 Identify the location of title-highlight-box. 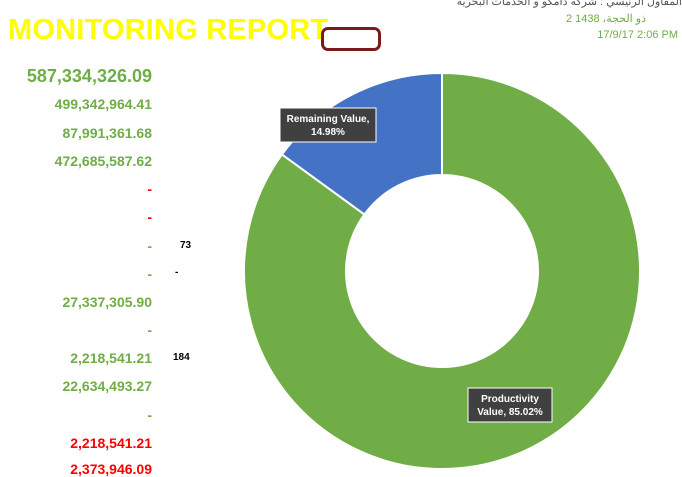
(351, 39).